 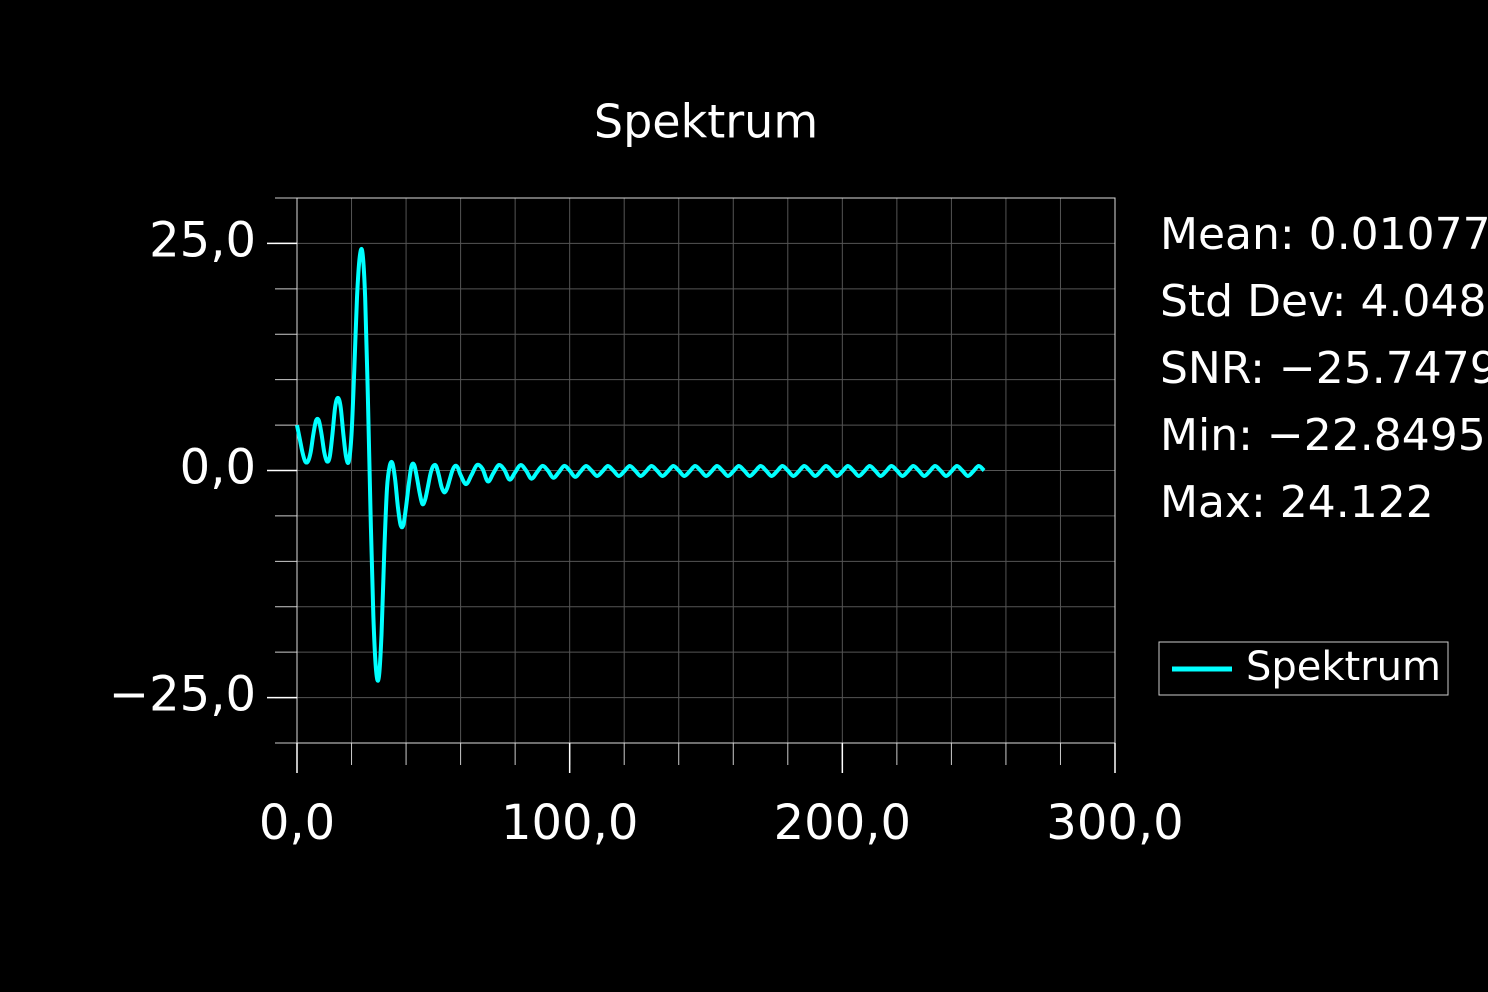 I want to click on y-tick-label: 0,0, so click(x=218, y=468).